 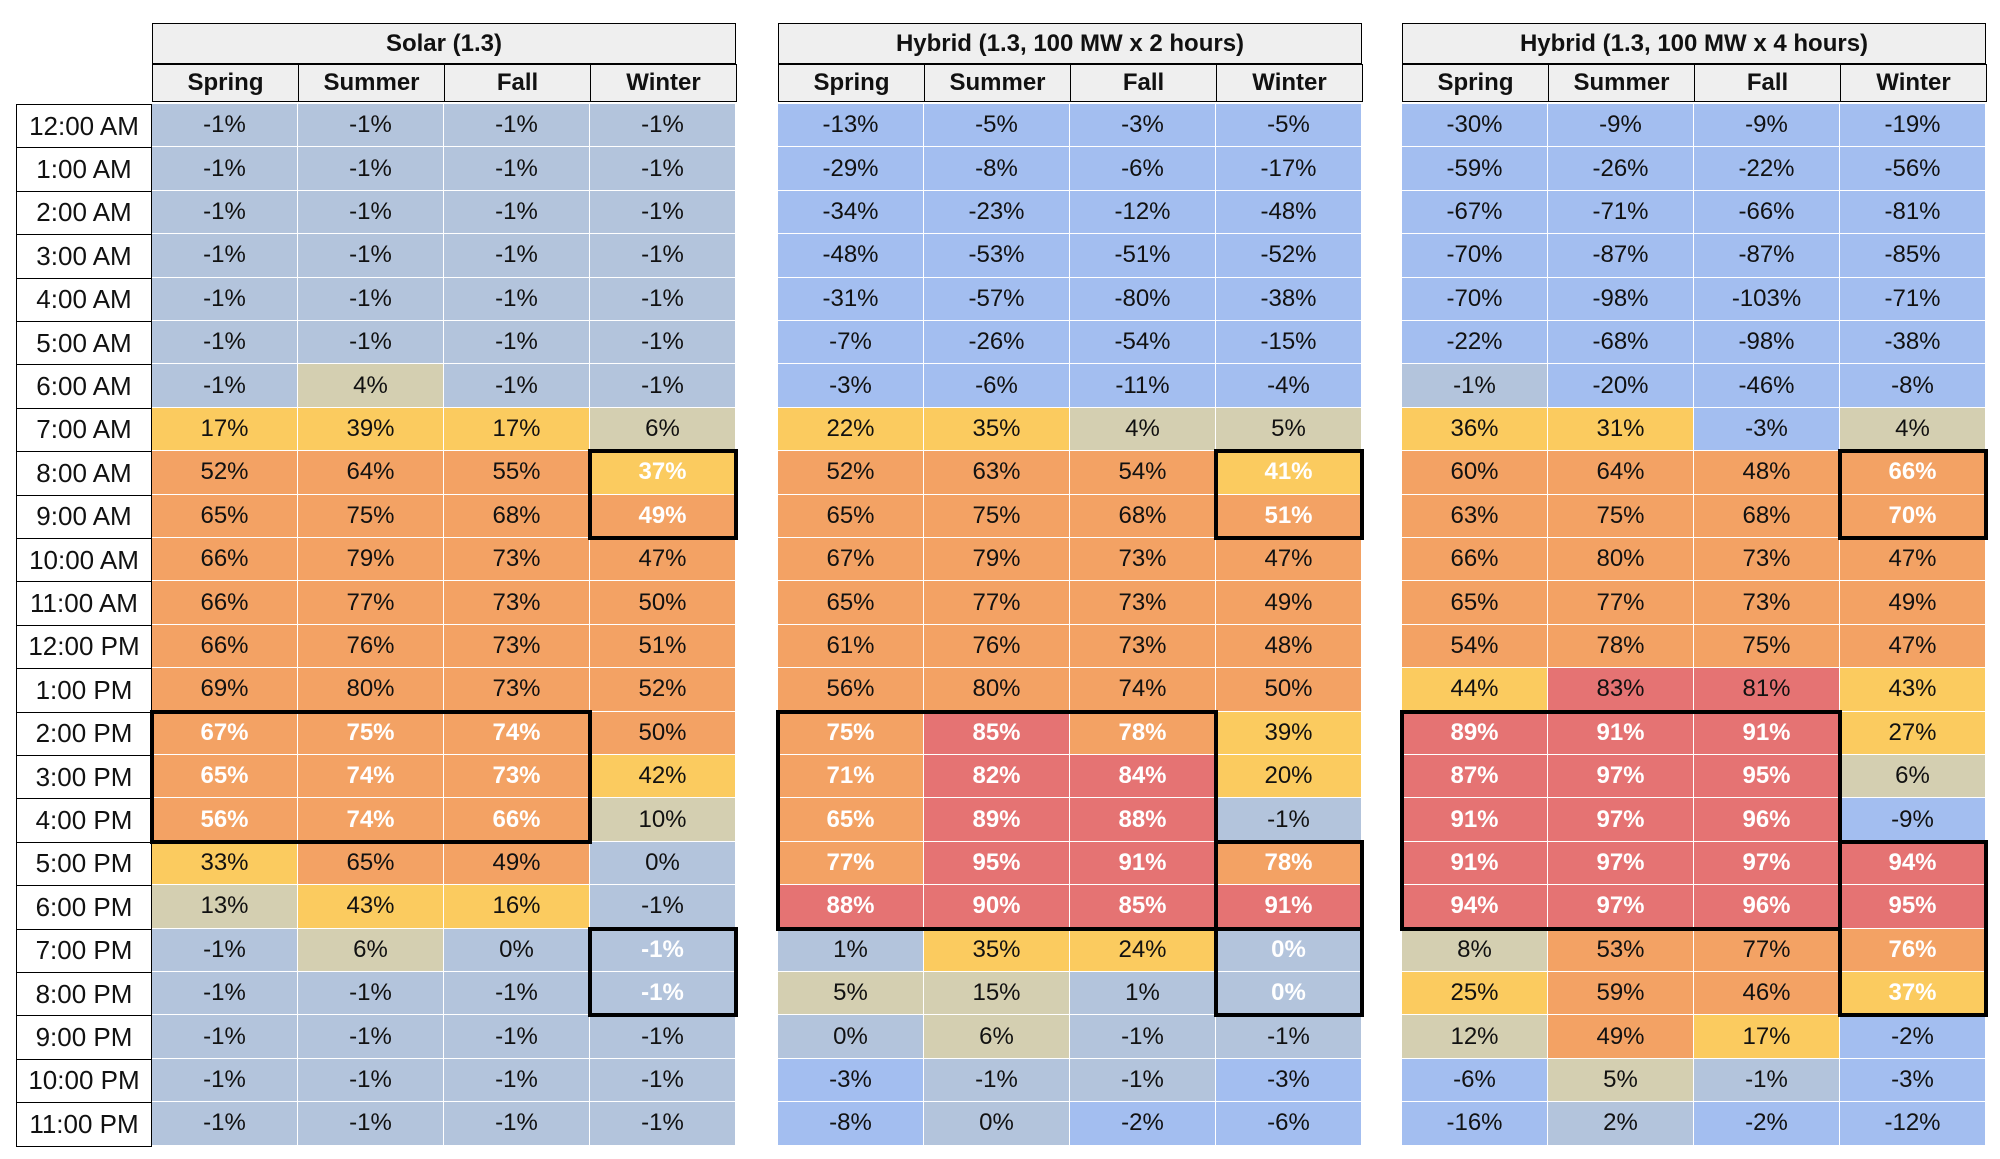 I want to click on time-label: 3:00 PM, so click(x=84, y=777).